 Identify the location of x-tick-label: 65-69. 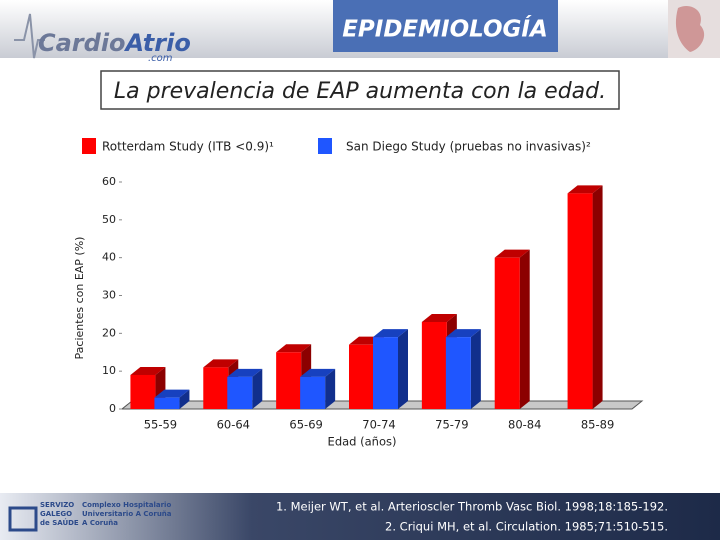
(305, 425).